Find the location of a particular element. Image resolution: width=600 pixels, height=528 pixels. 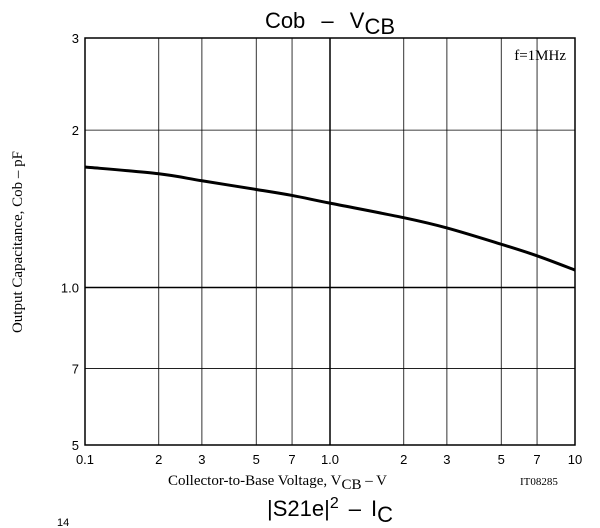

chart-title: Cob – VCB is located at coordinates (330, 23).